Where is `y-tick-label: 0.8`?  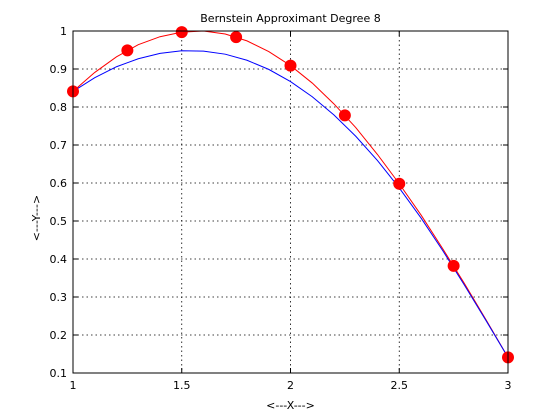
y-tick-label: 0.8 is located at coordinates (59, 107).